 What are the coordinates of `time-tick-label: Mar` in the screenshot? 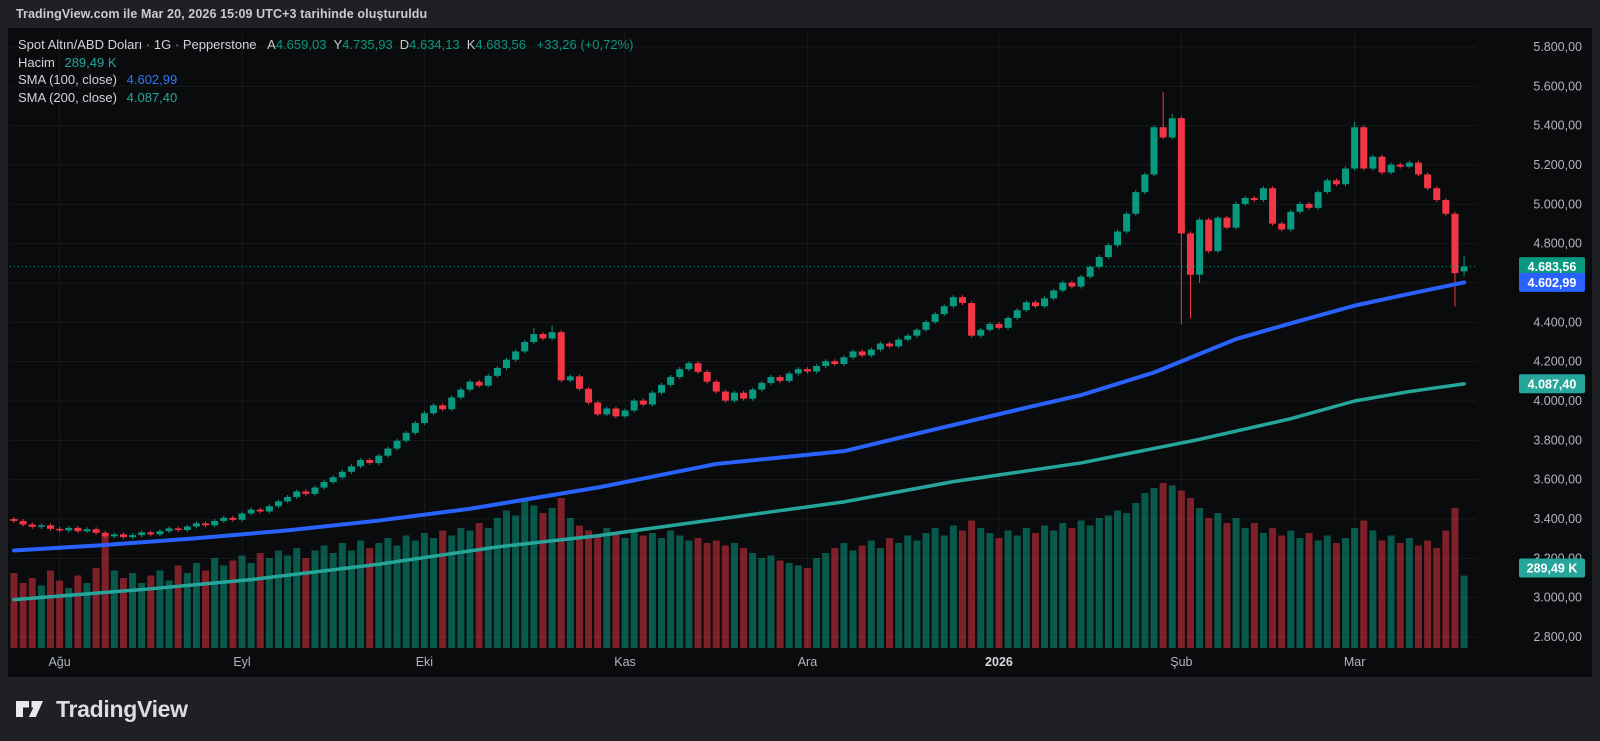 It's located at (1355, 662).